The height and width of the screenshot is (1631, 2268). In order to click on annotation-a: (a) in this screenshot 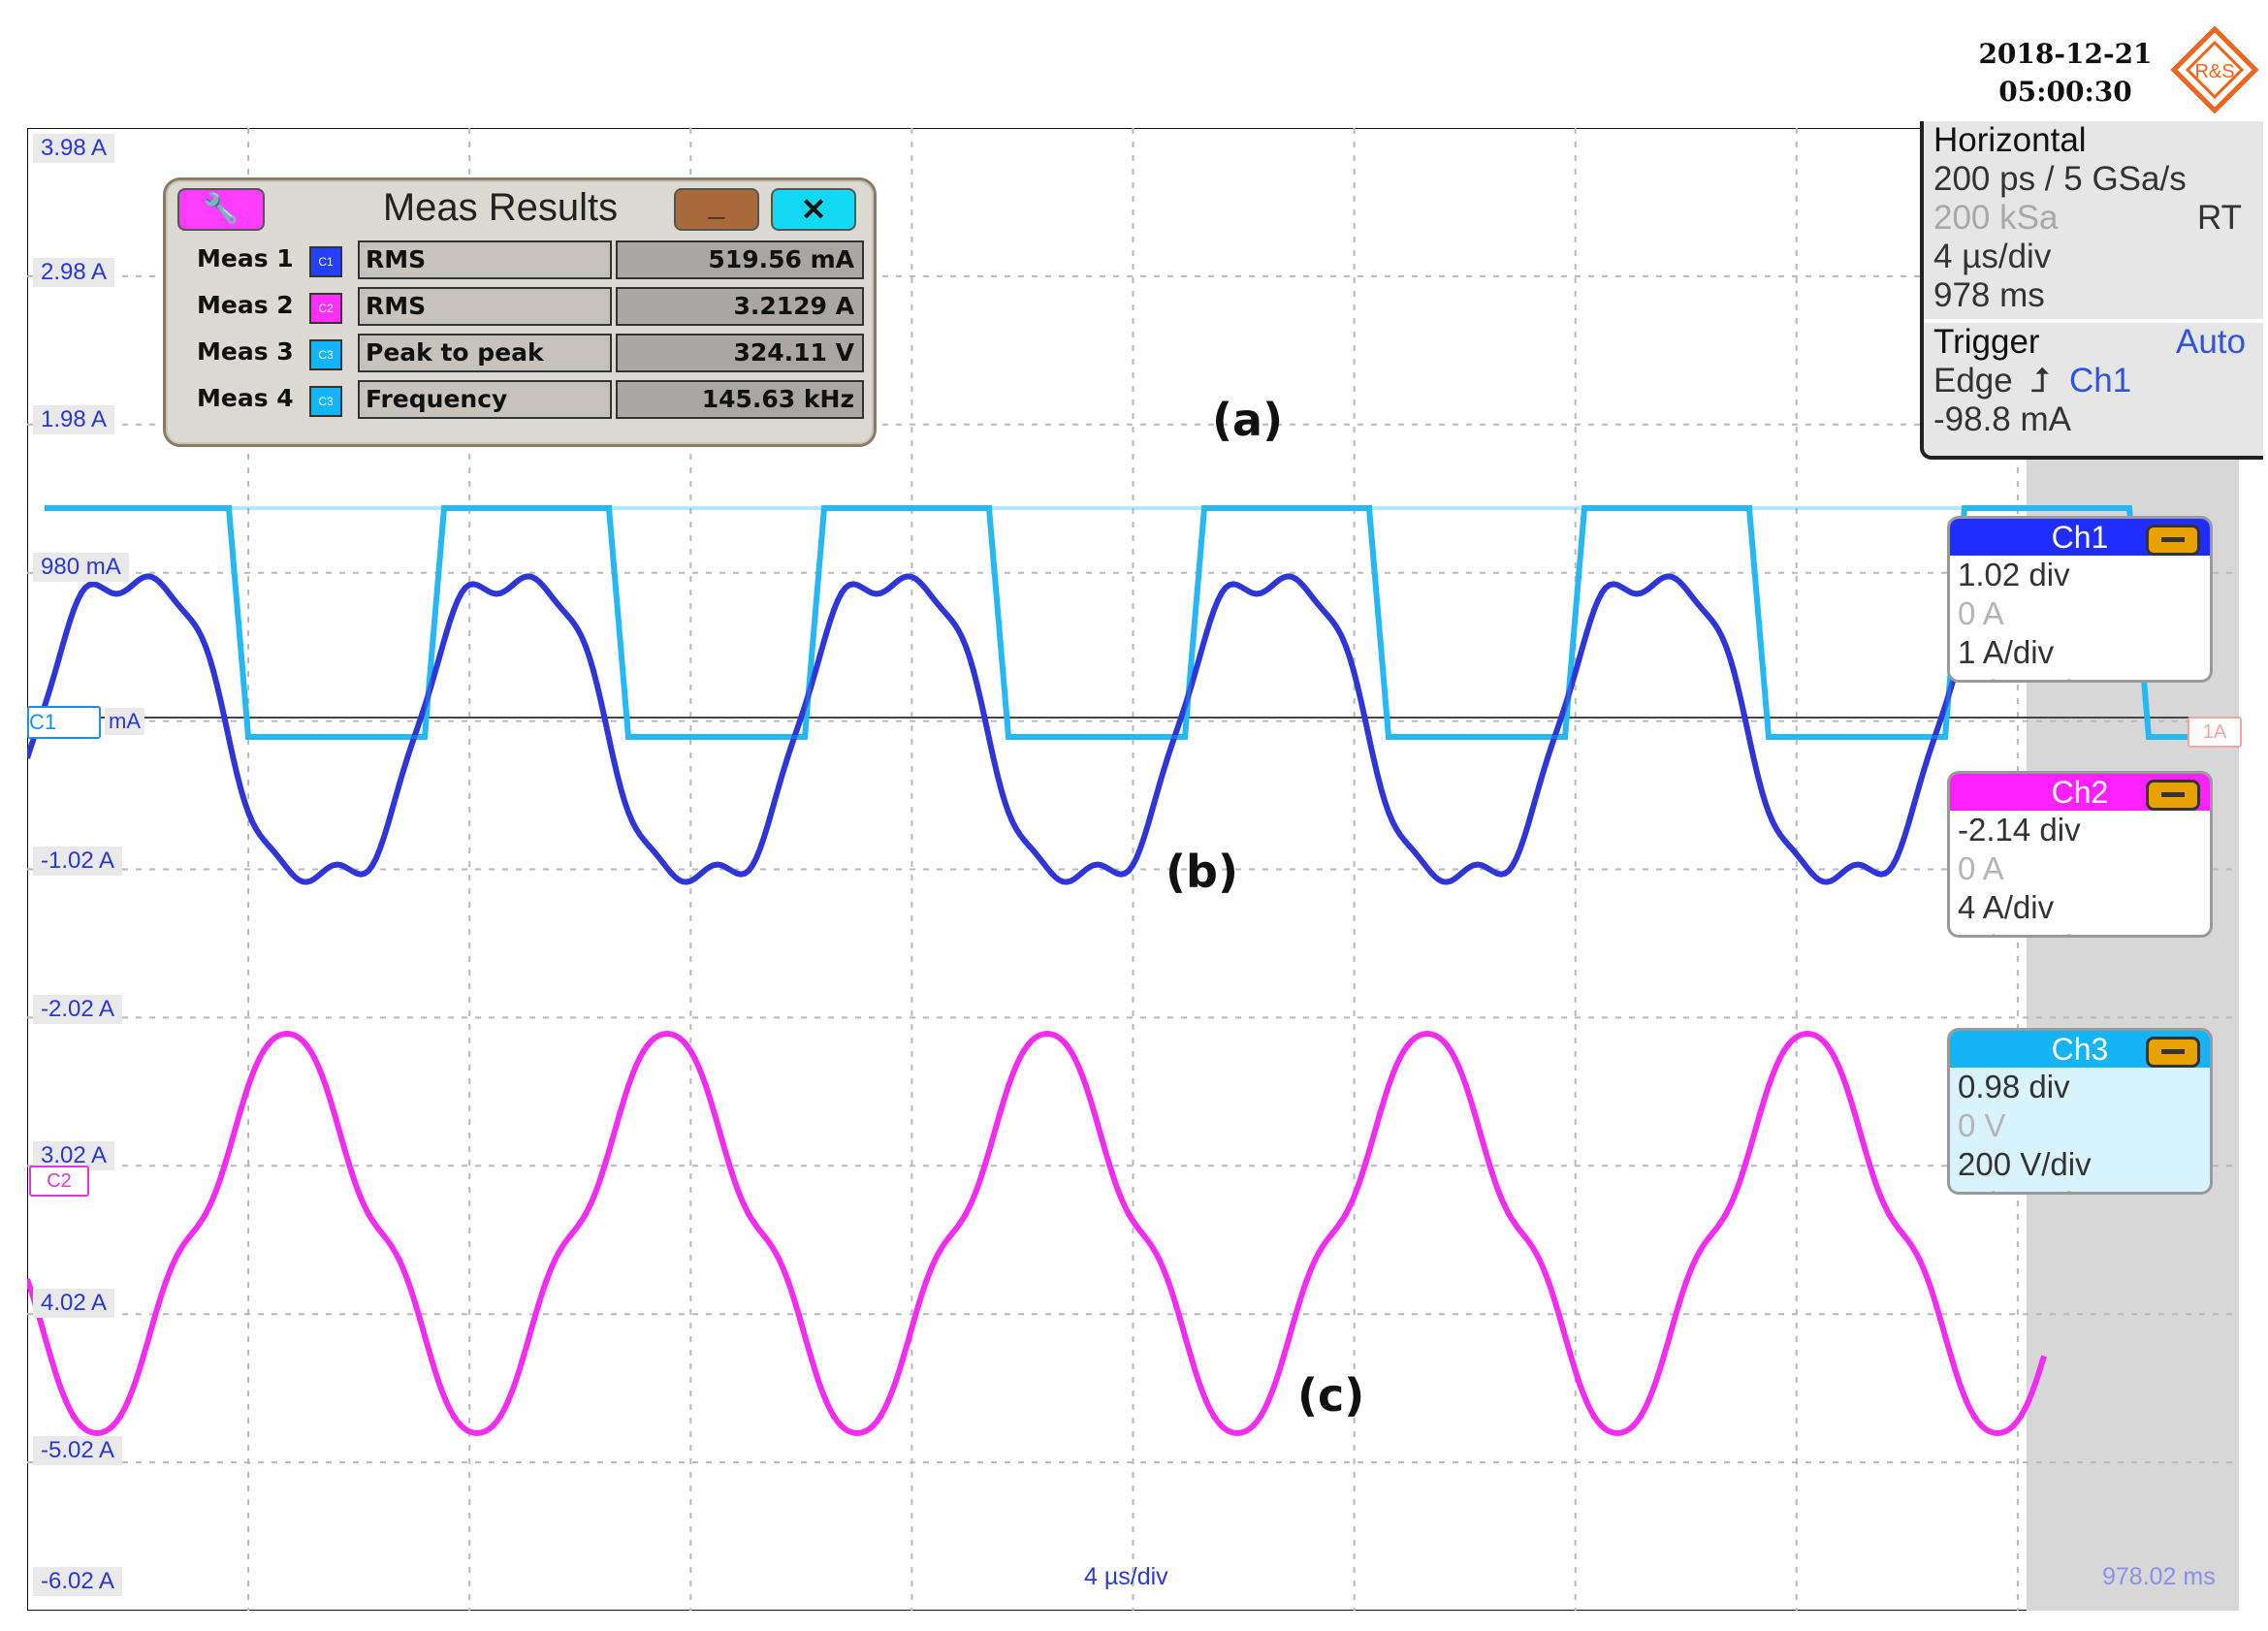, I will do `click(1248, 420)`.